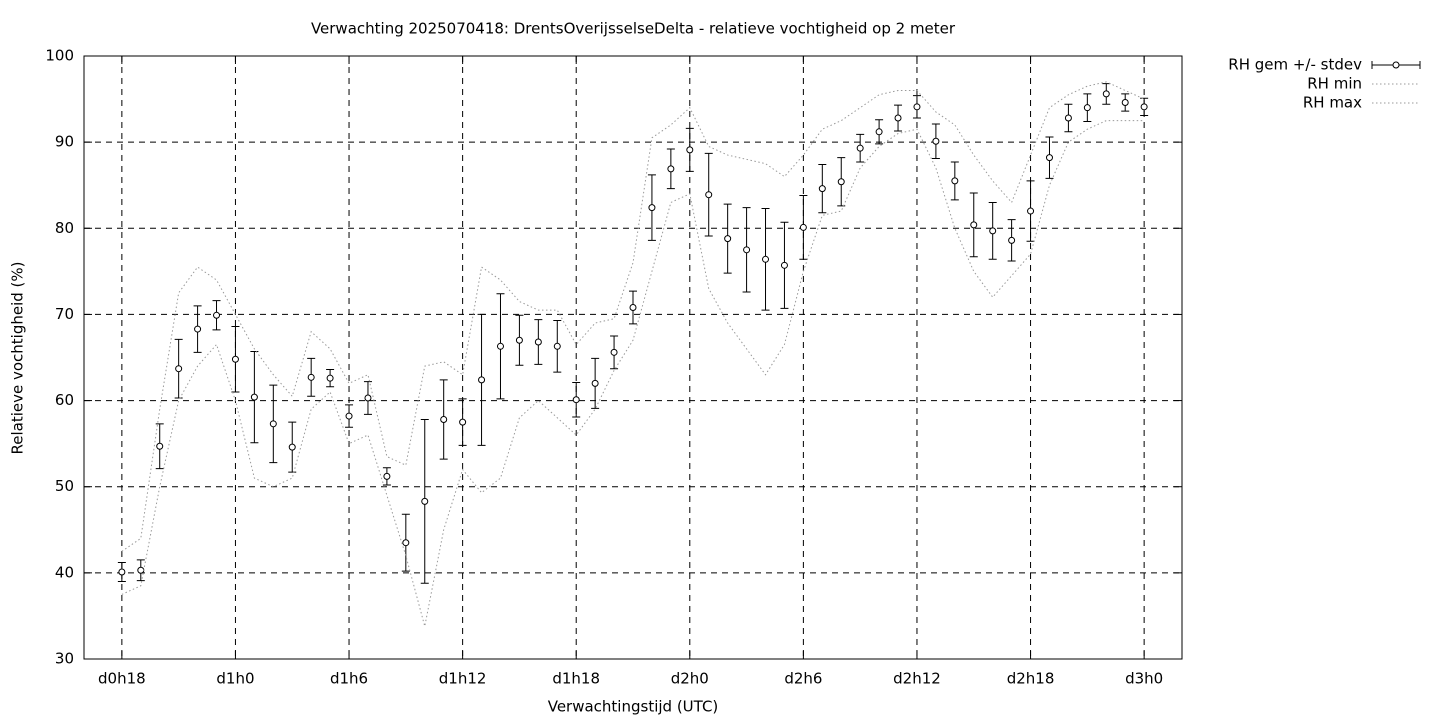 The image size is (1440, 720). What do you see at coordinates (1332, 103) in the screenshot?
I see `legend-label: RH max` at bounding box center [1332, 103].